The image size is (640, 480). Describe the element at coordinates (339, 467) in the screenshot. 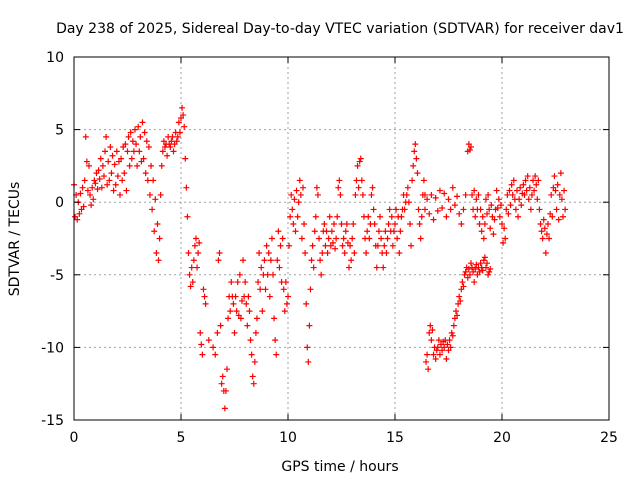

I see `x-axis-label: GPS time / hours` at that location.